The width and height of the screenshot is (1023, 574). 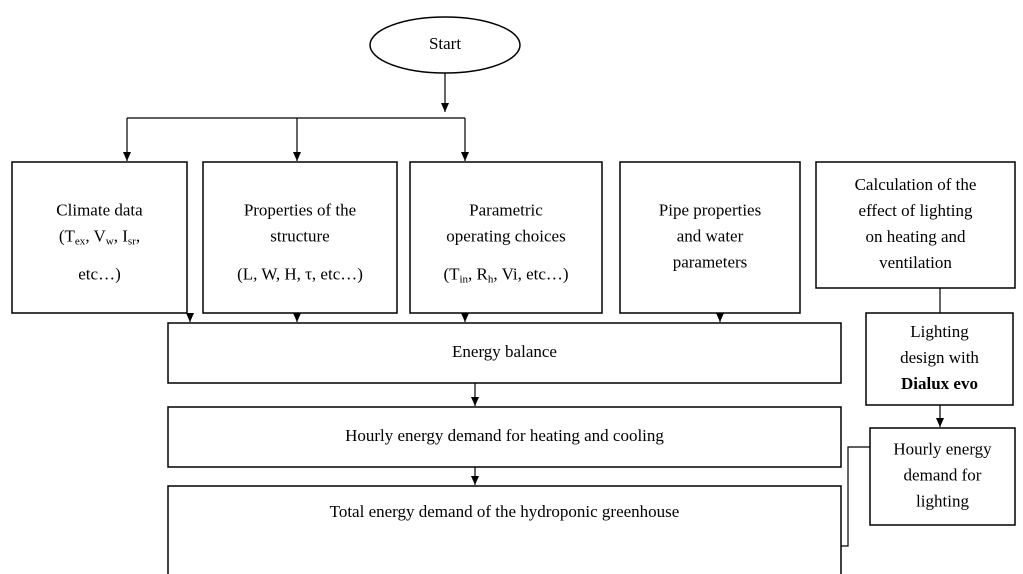 I want to click on label-text: lighting, so click(x=942, y=500).